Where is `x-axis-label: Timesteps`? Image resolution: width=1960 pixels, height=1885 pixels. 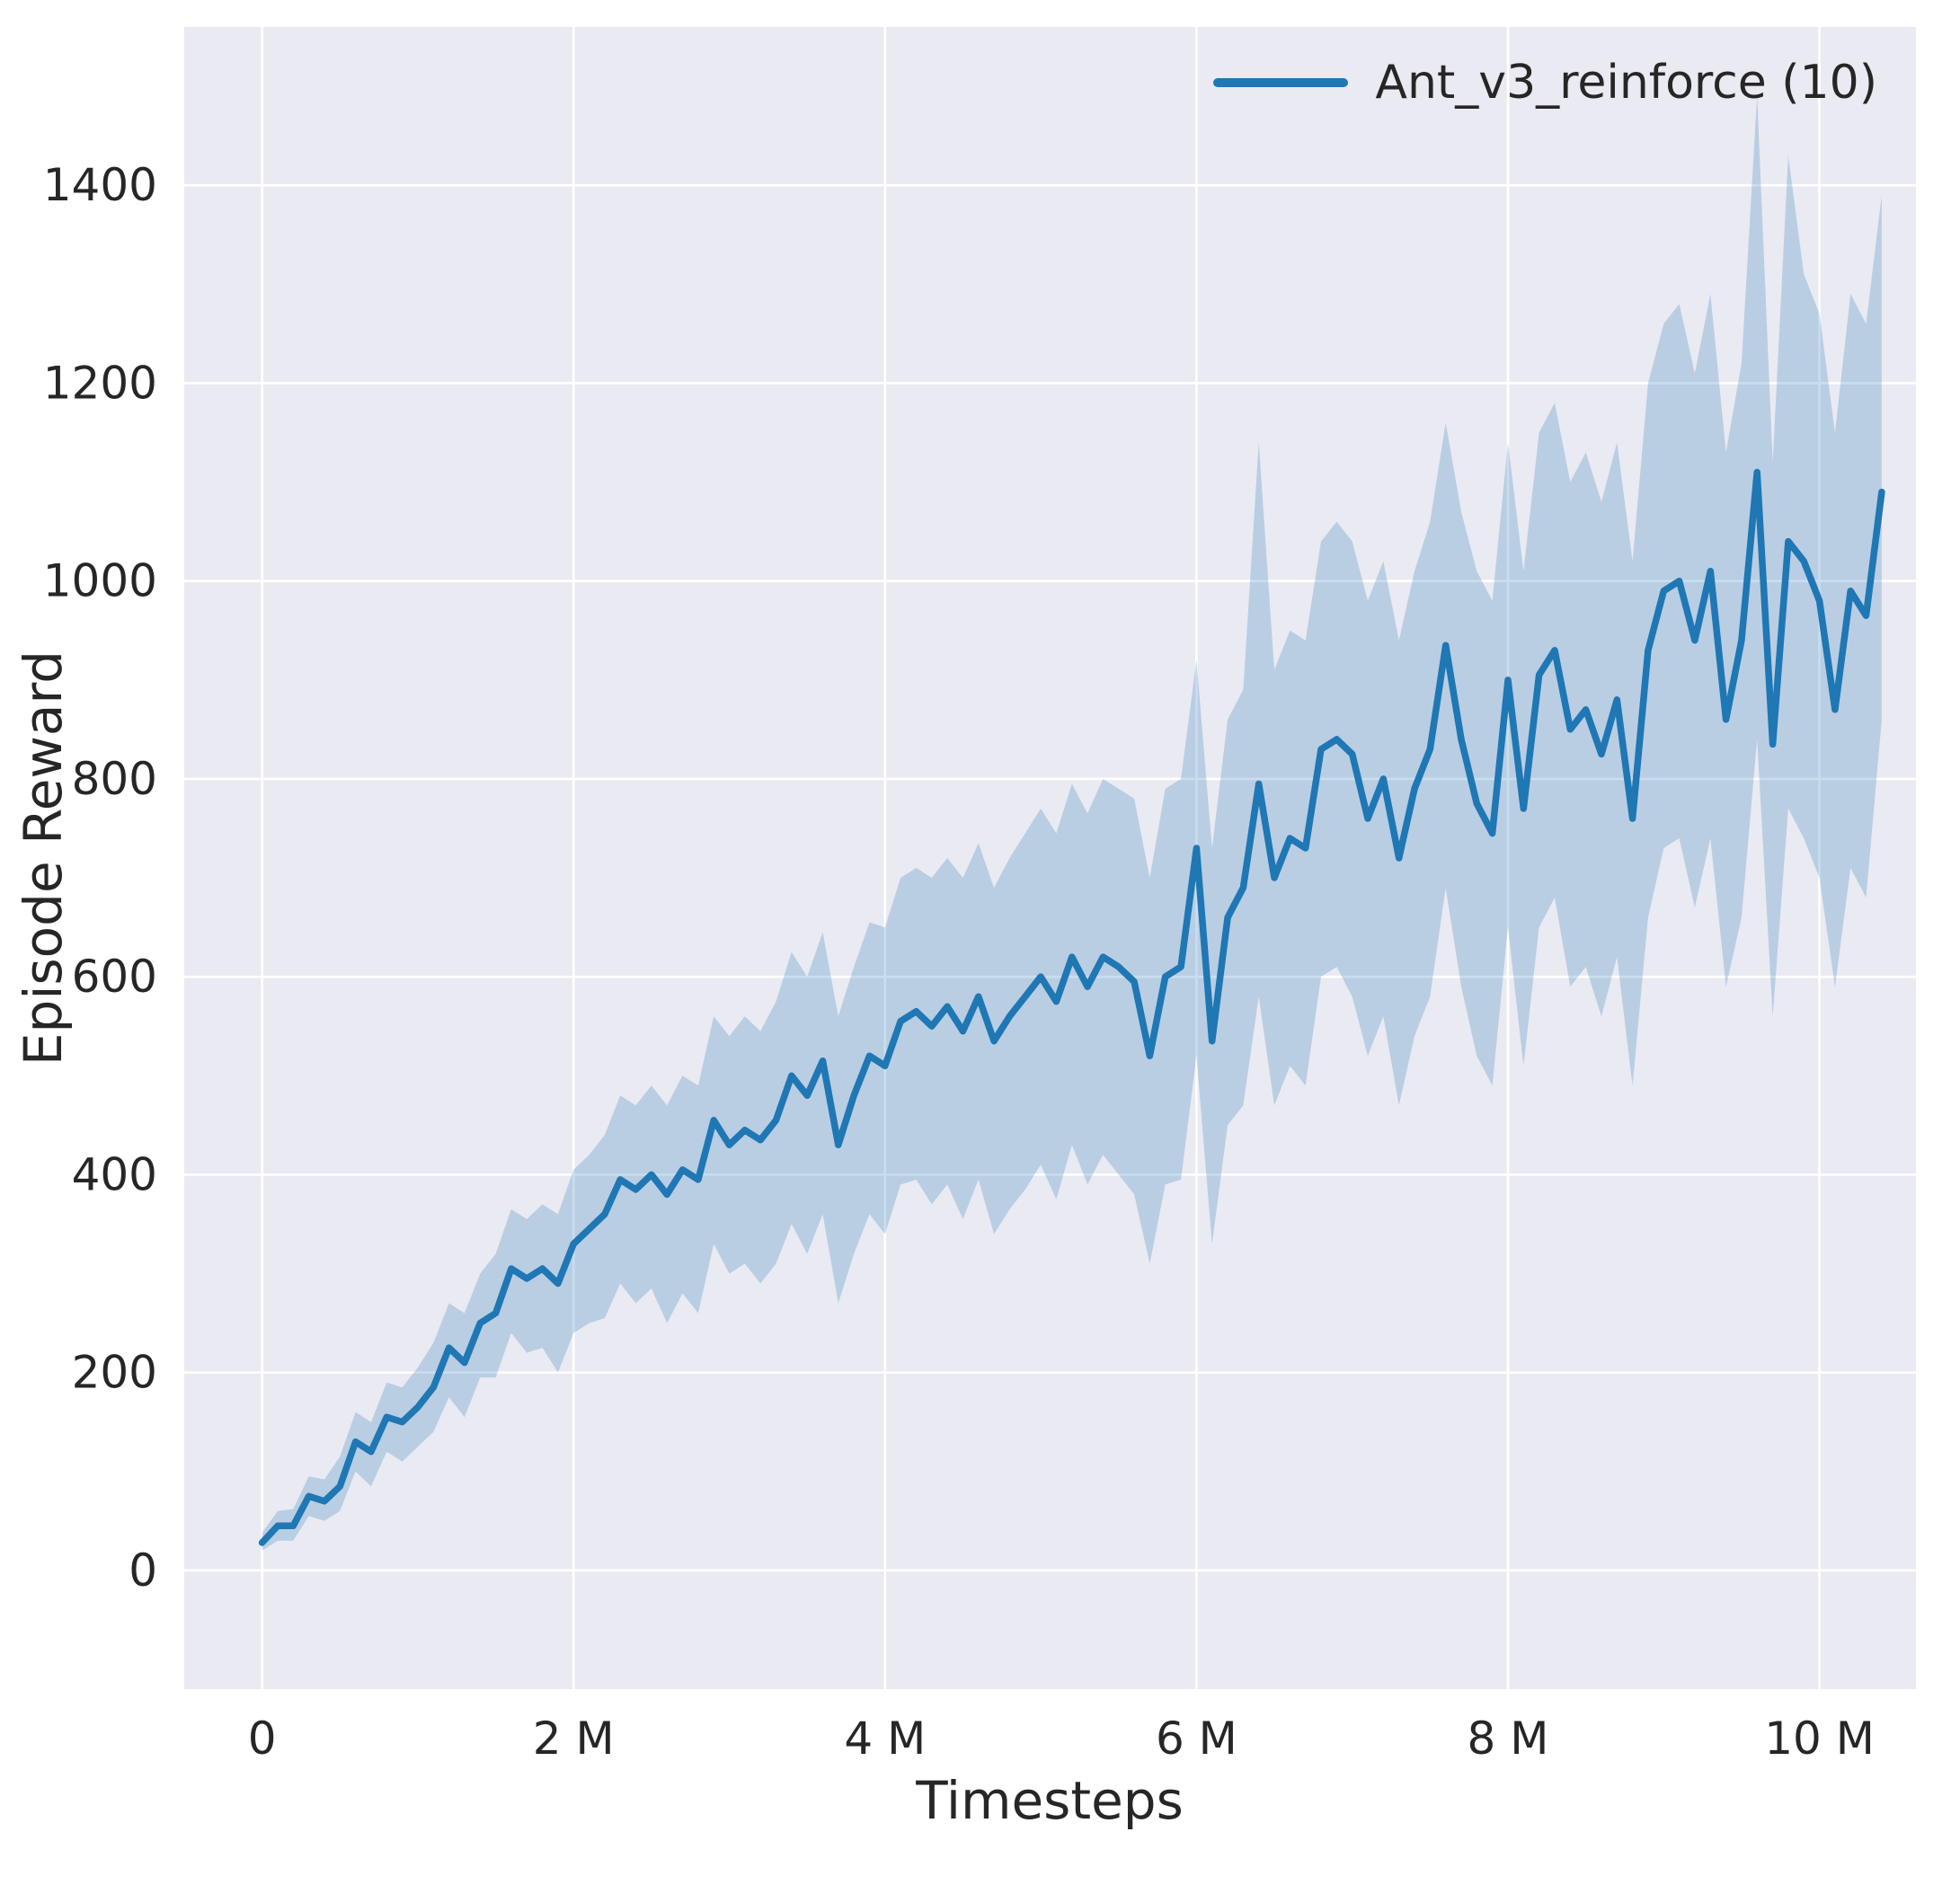
x-axis-label: Timesteps is located at coordinates (1050, 1800).